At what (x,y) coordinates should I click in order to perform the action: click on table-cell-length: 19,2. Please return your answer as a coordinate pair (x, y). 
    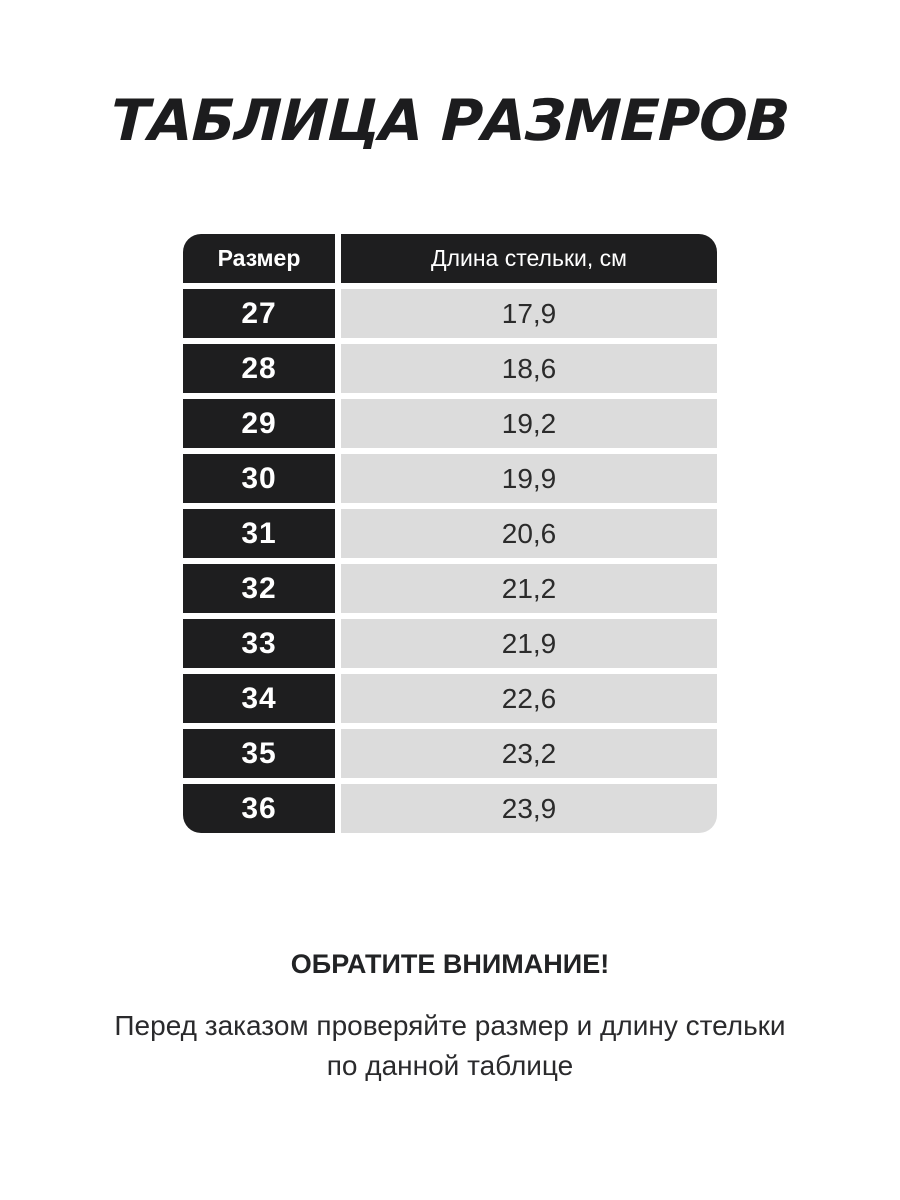
    Looking at the image, I should click on (529, 423).